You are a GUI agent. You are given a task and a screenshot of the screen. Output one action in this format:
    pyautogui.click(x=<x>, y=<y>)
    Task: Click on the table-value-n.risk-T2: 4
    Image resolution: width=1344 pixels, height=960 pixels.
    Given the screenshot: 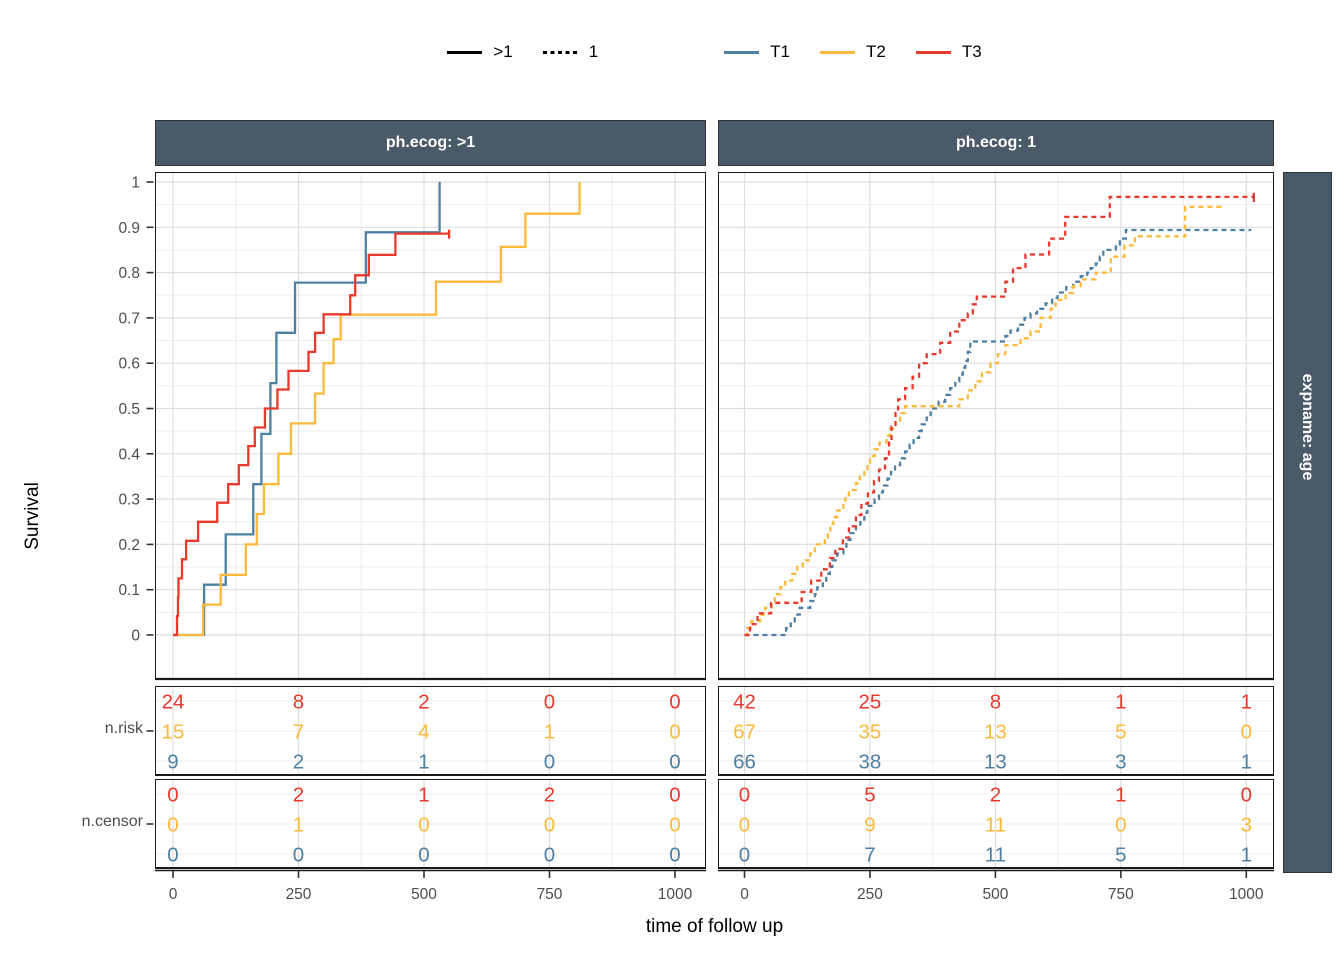 What is the action you would take?
    pyautogui.click(x=423, y=732)
    